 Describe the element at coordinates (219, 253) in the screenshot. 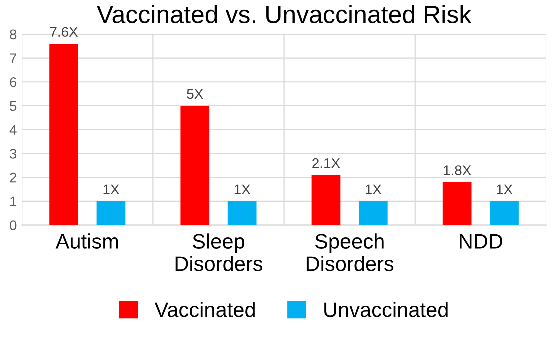

I see `x-tick-label: Sleep Disorders` at that location.